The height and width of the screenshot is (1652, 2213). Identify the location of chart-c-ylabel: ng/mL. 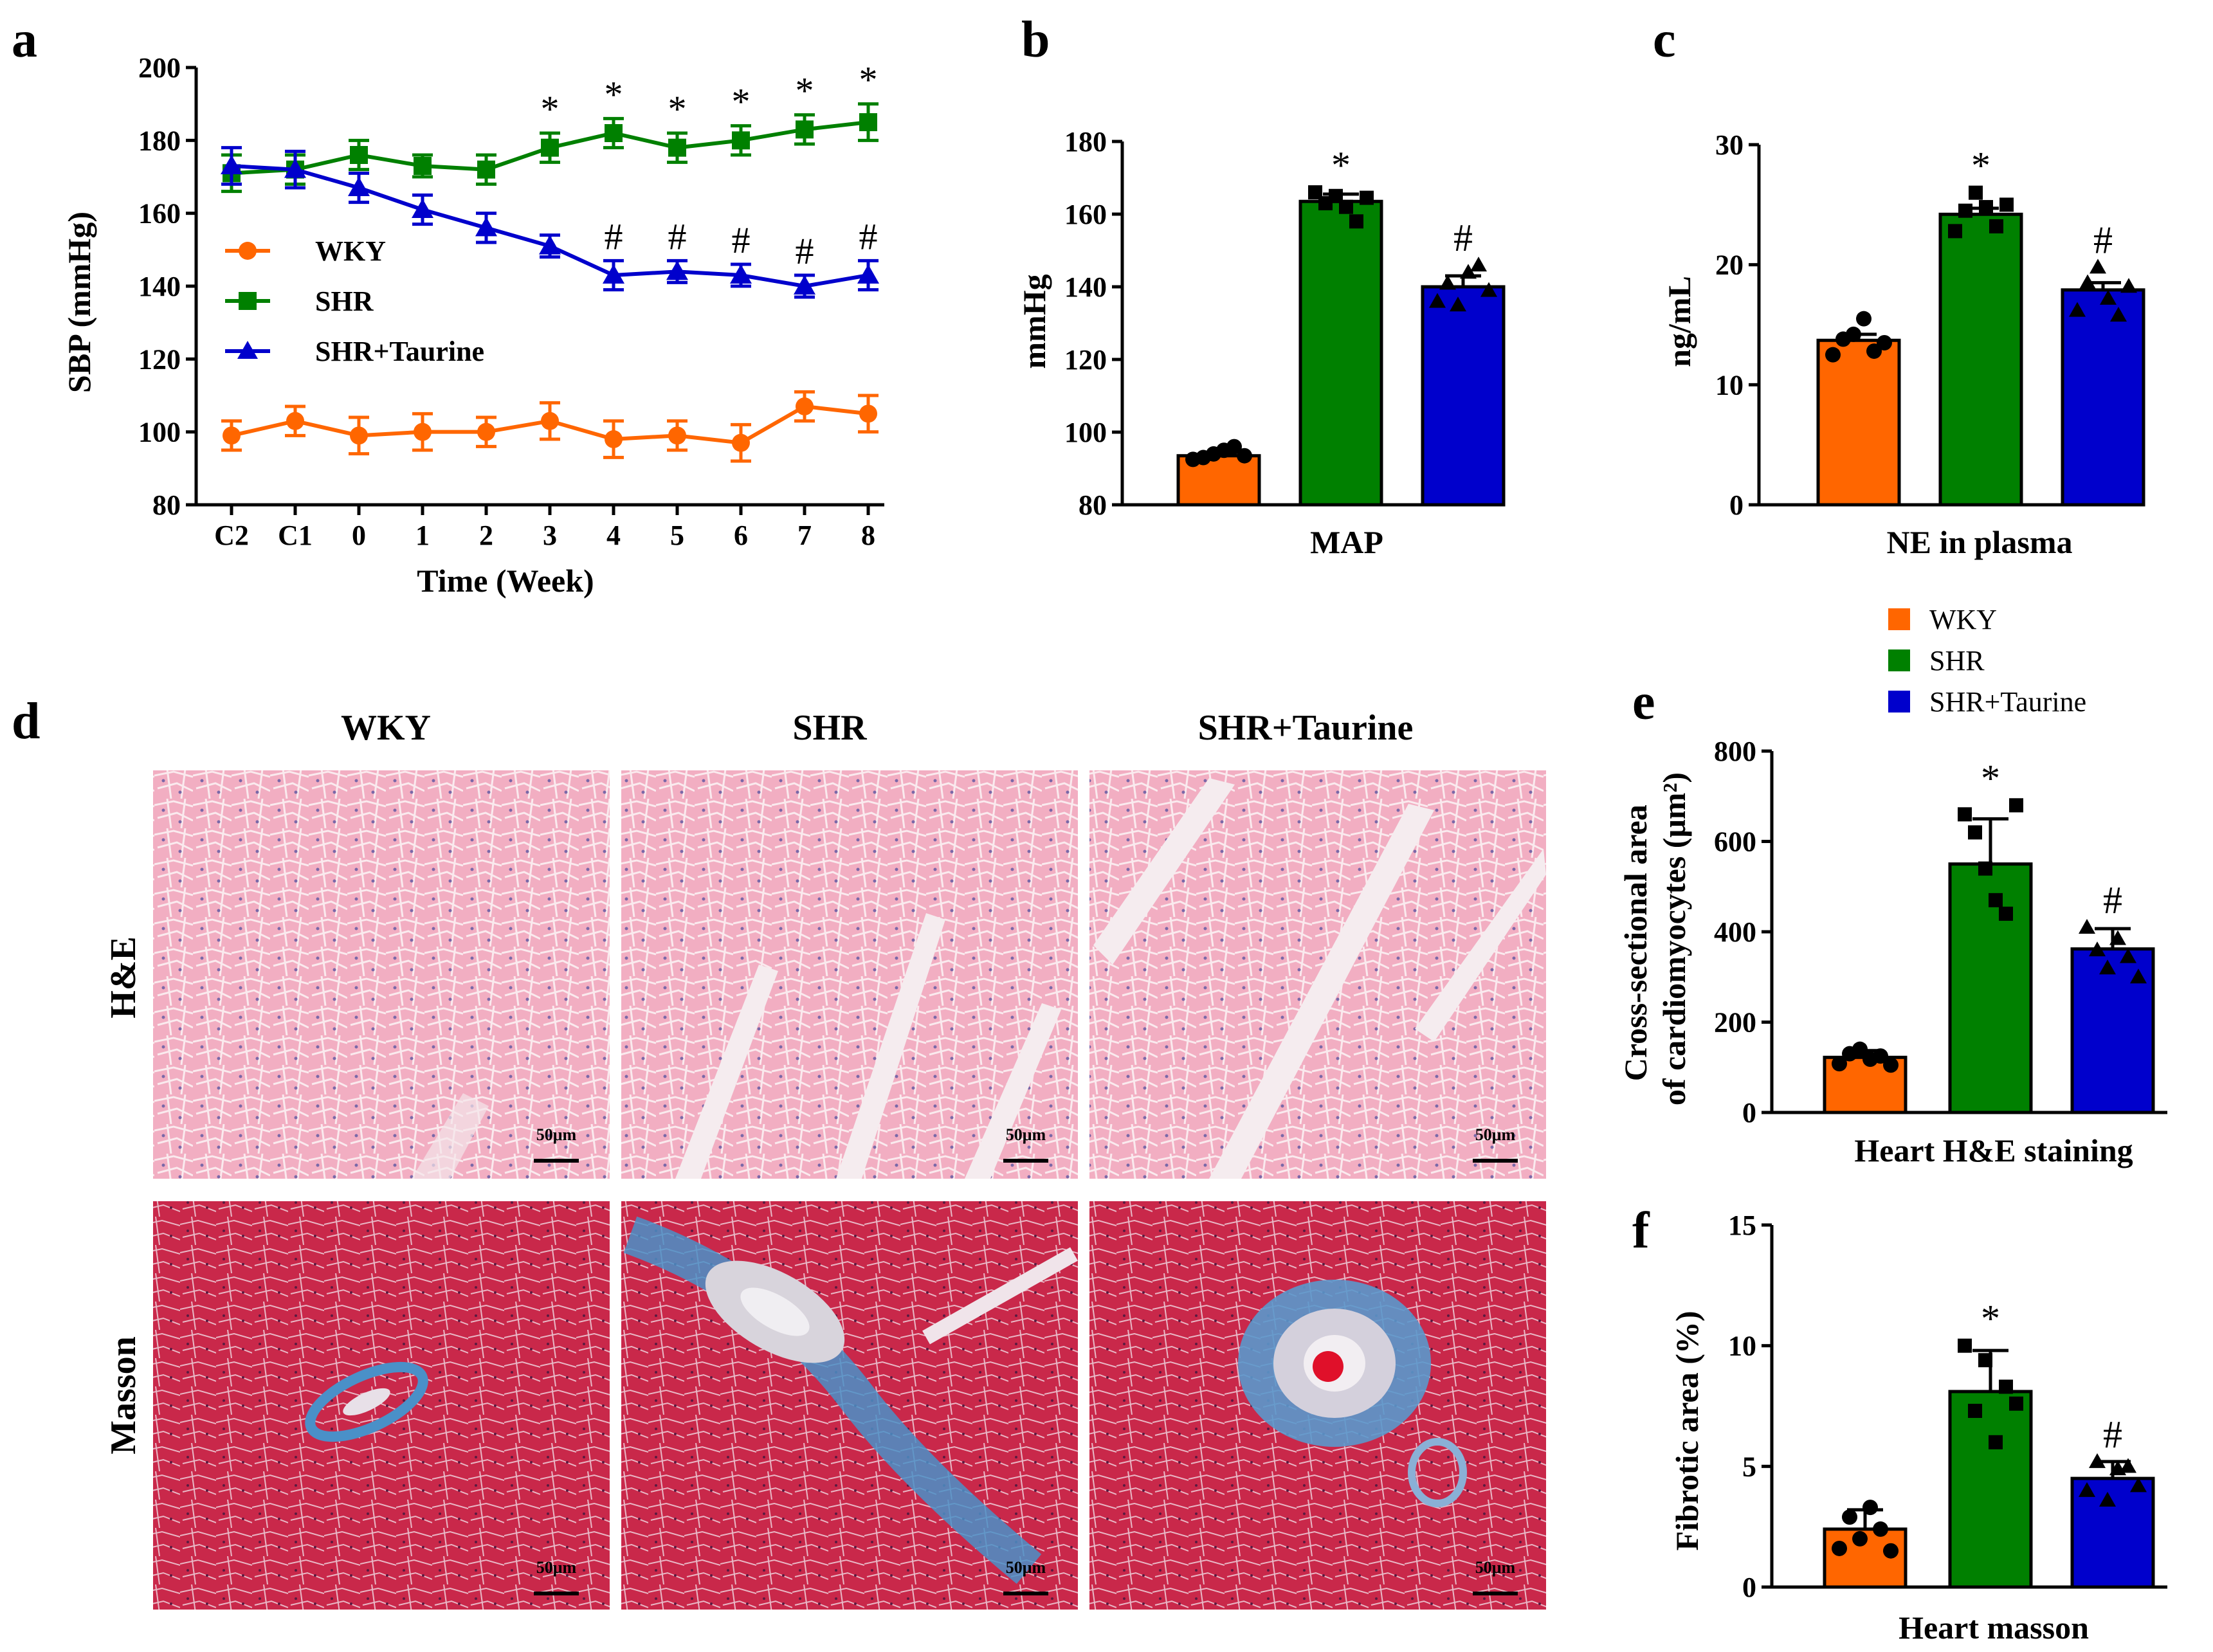
(1679, 321).